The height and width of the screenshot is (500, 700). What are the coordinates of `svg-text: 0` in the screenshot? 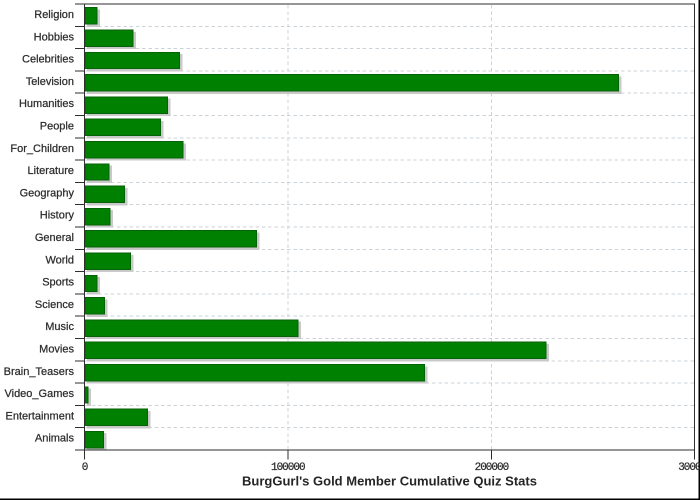 It's located at (85, 468).